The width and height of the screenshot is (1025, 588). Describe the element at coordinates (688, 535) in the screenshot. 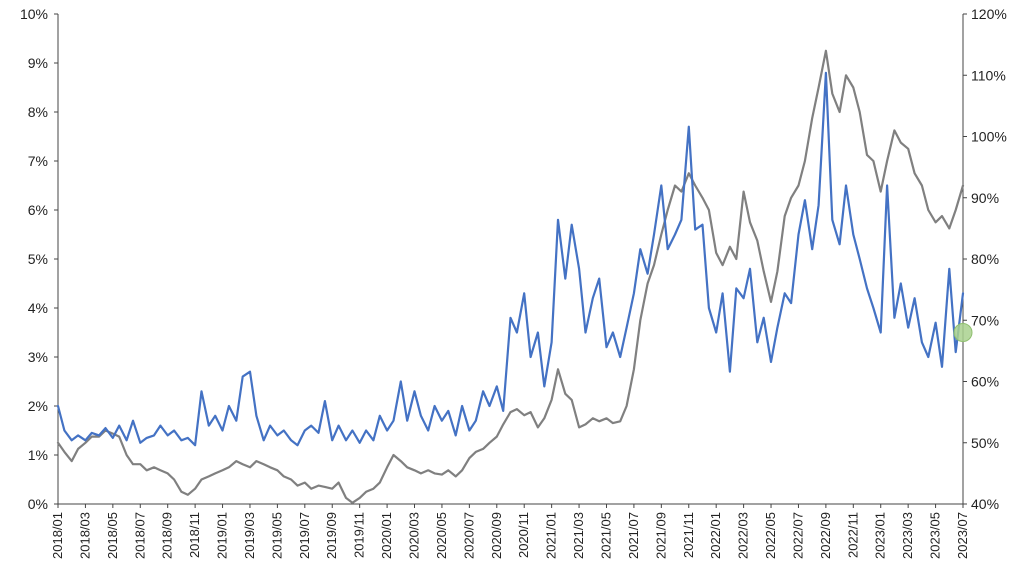

I see `x-tick-label: 2021/11` at that location.